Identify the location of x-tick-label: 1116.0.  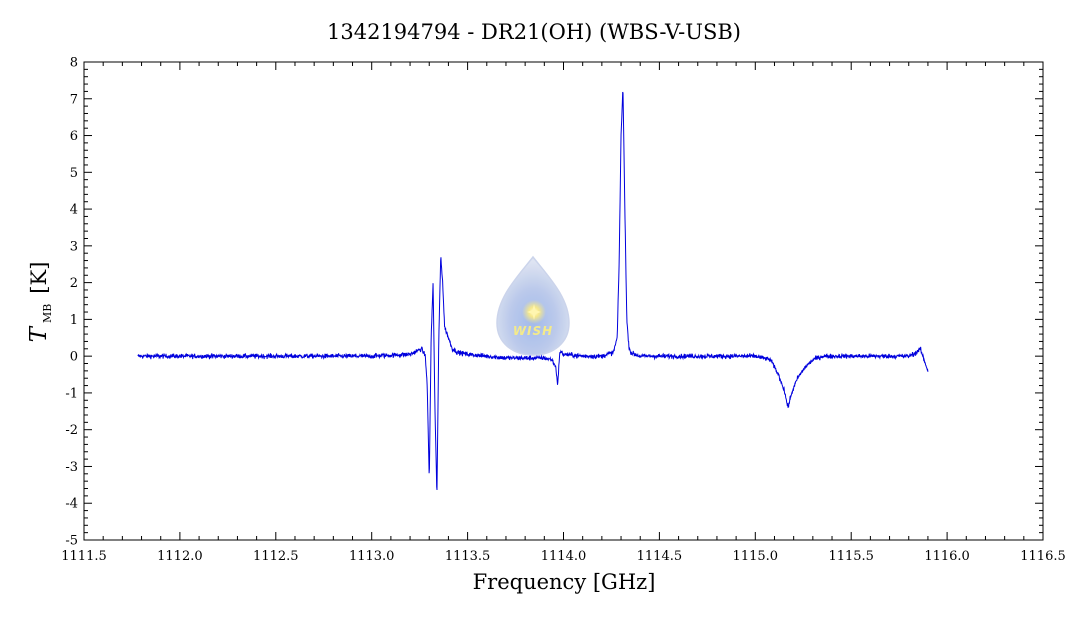
(947, 556).